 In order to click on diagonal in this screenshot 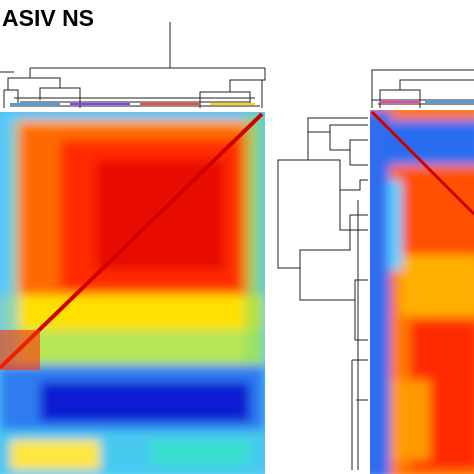, I will do `click(422, 163)`.